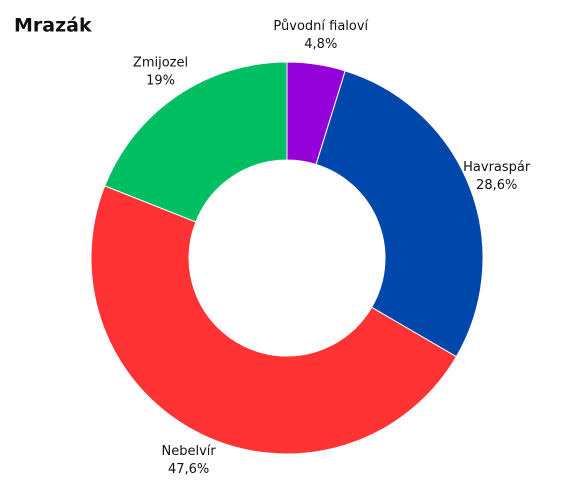 The width and height of the screenshot is (575, 504). What do you see at coordinates (160, 80) in the screenshot?
I see `slice-value-label: 19%` at bounding box center [160, 80].